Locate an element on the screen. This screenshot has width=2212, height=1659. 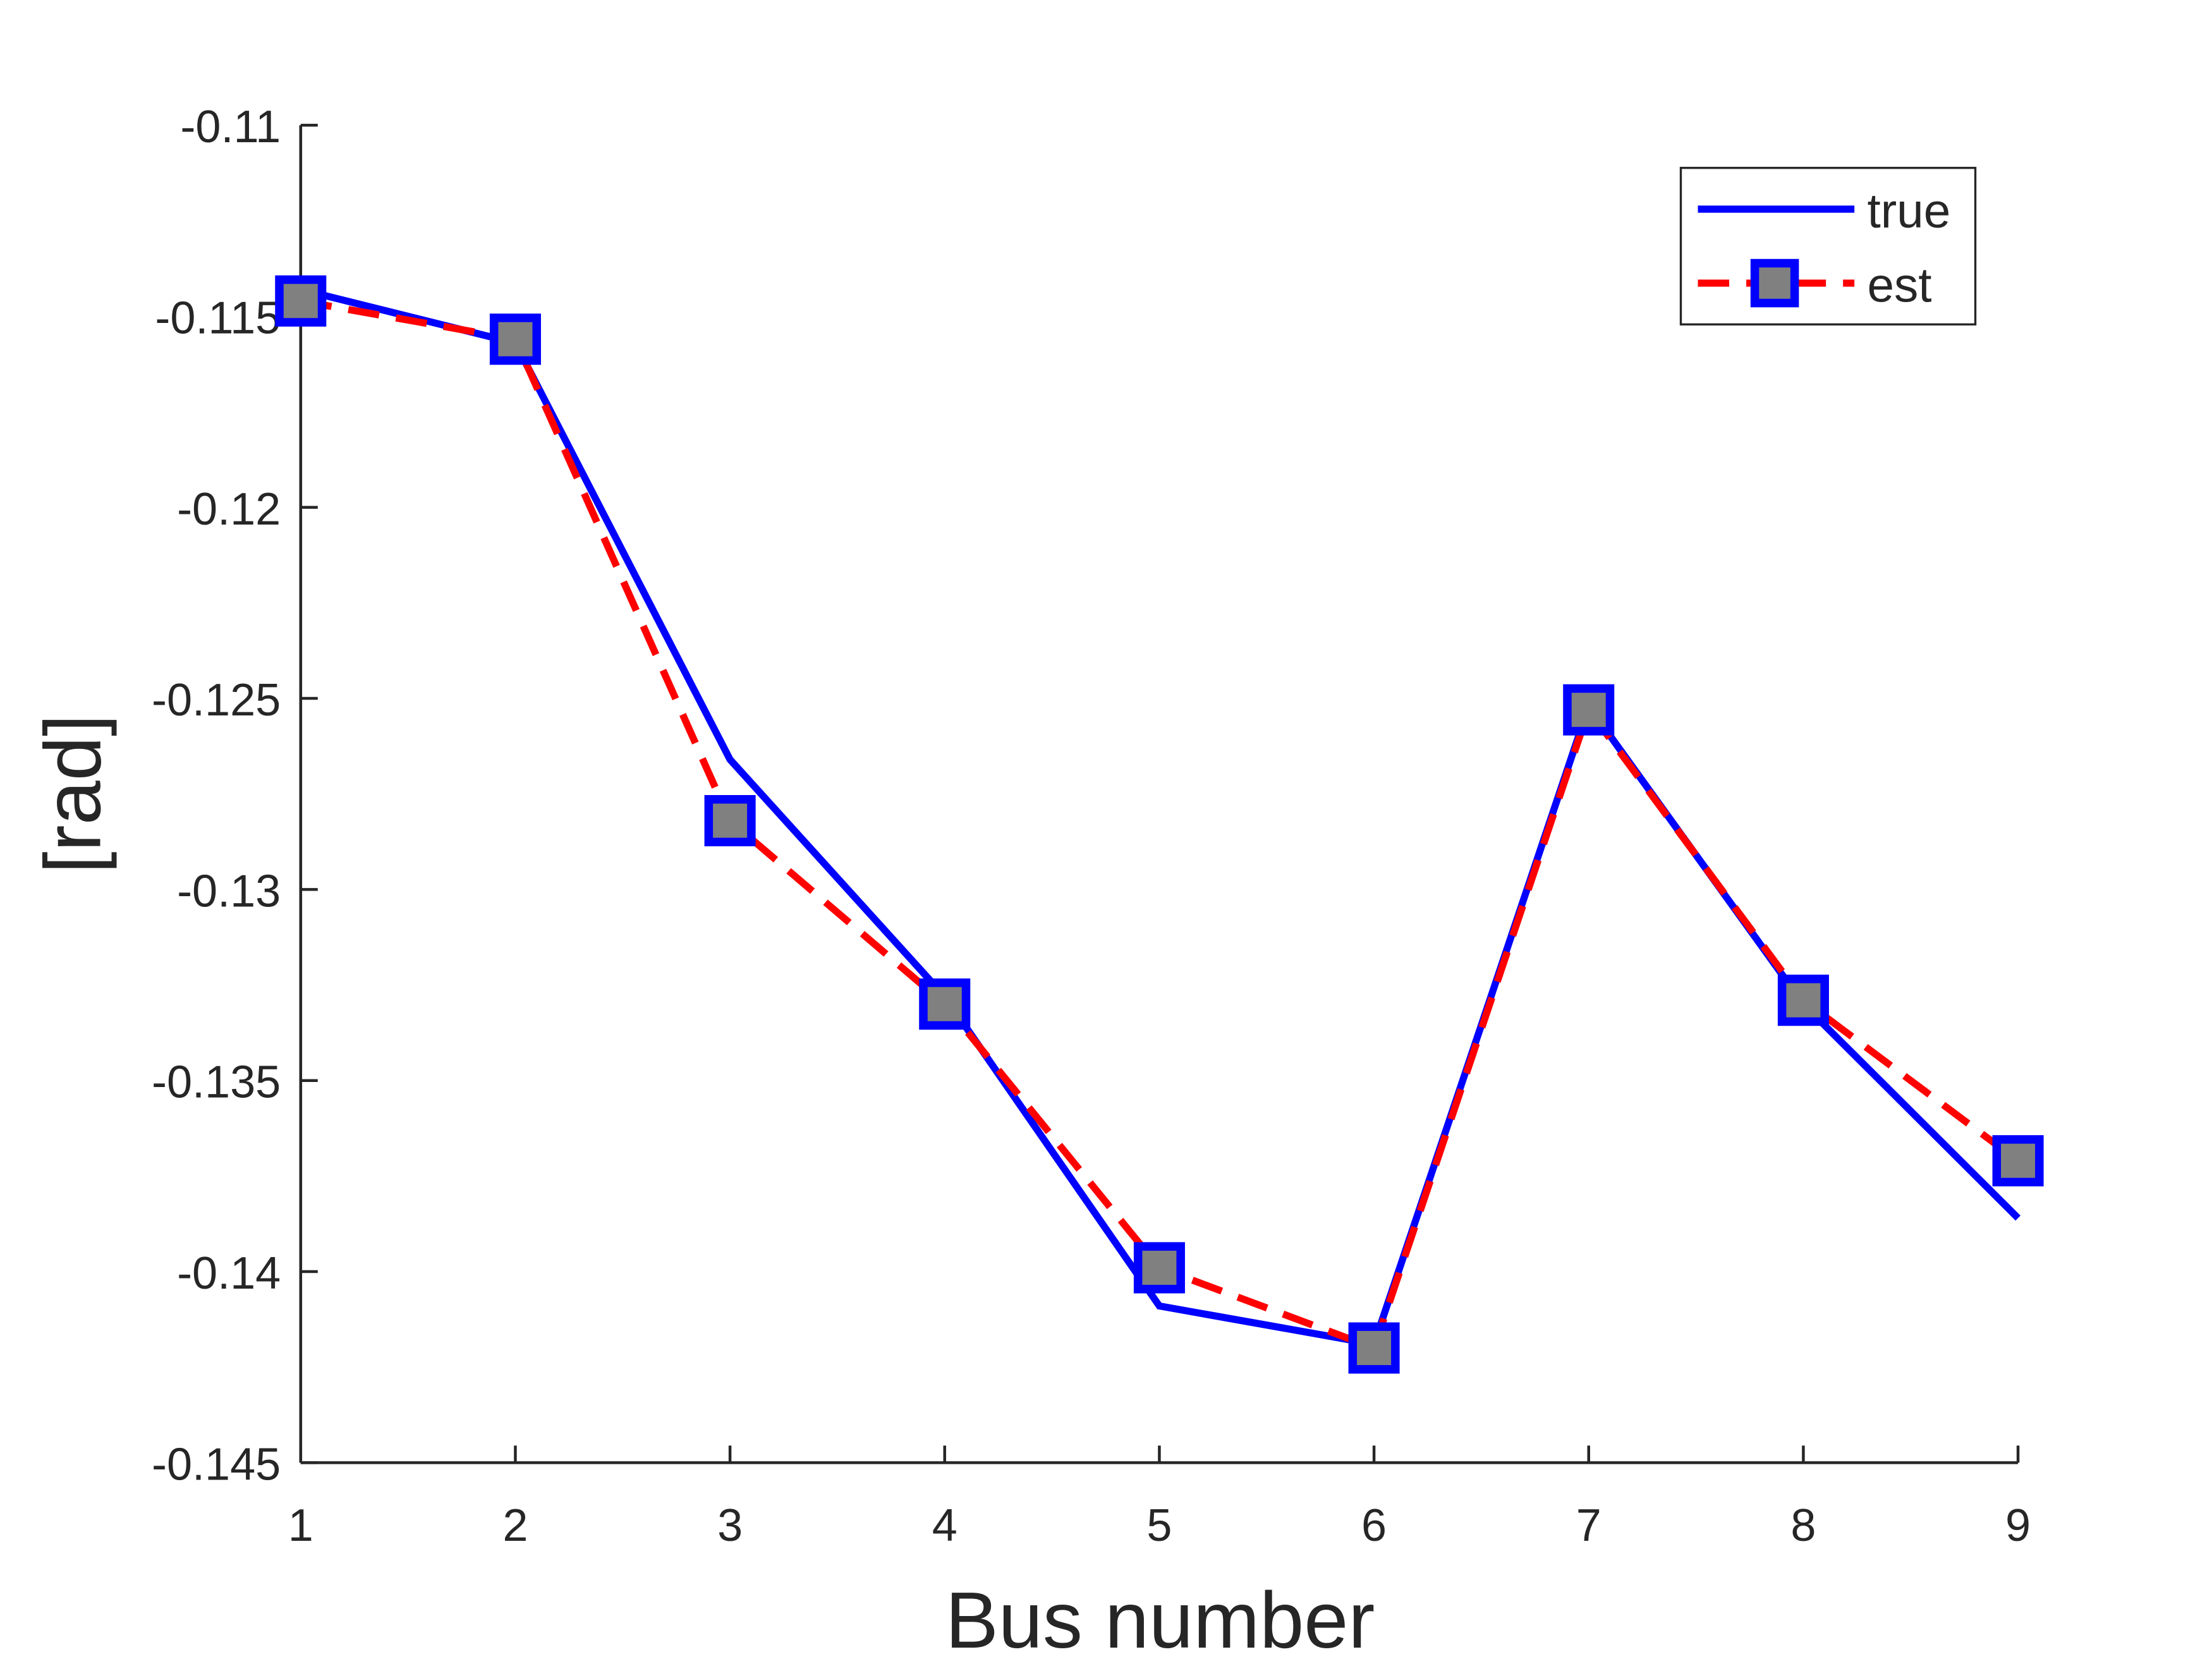
x-tick-label: 3 is located at coordinates (730, 1525).